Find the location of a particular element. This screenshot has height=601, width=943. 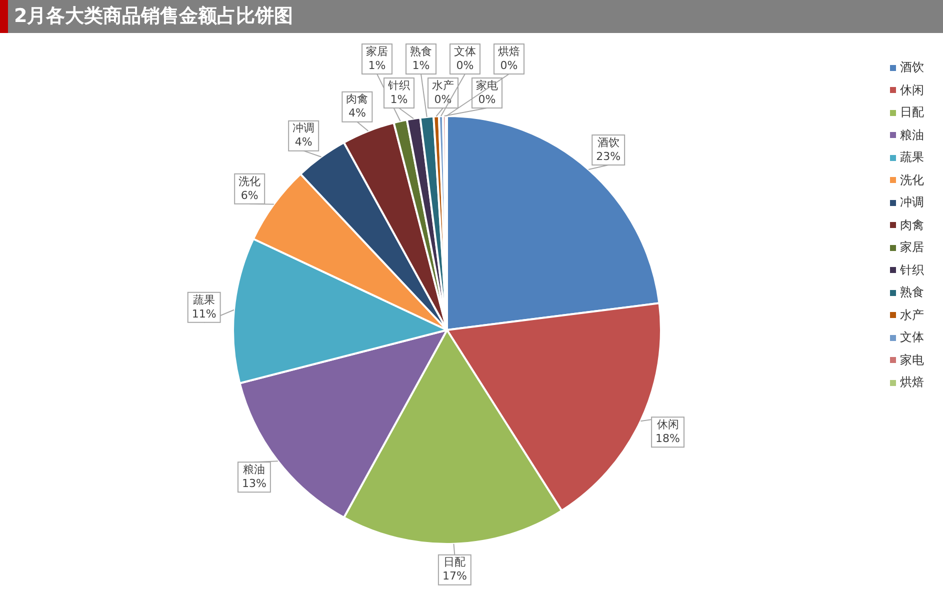

legend-label: 酒饮 is located at coordinates (911, 67).